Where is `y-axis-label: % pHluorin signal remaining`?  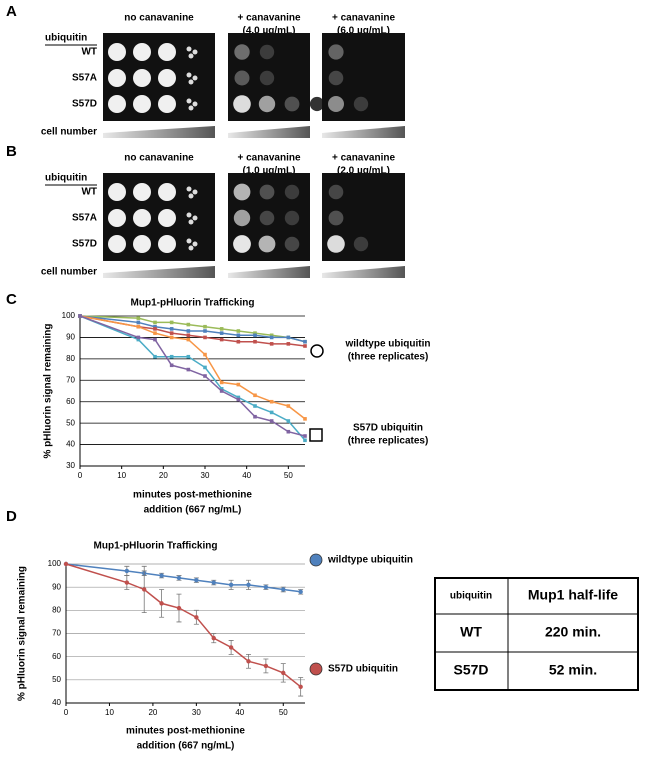 y-axis-label: % pHluorin signal remaining is located at coordinates (22, 633).